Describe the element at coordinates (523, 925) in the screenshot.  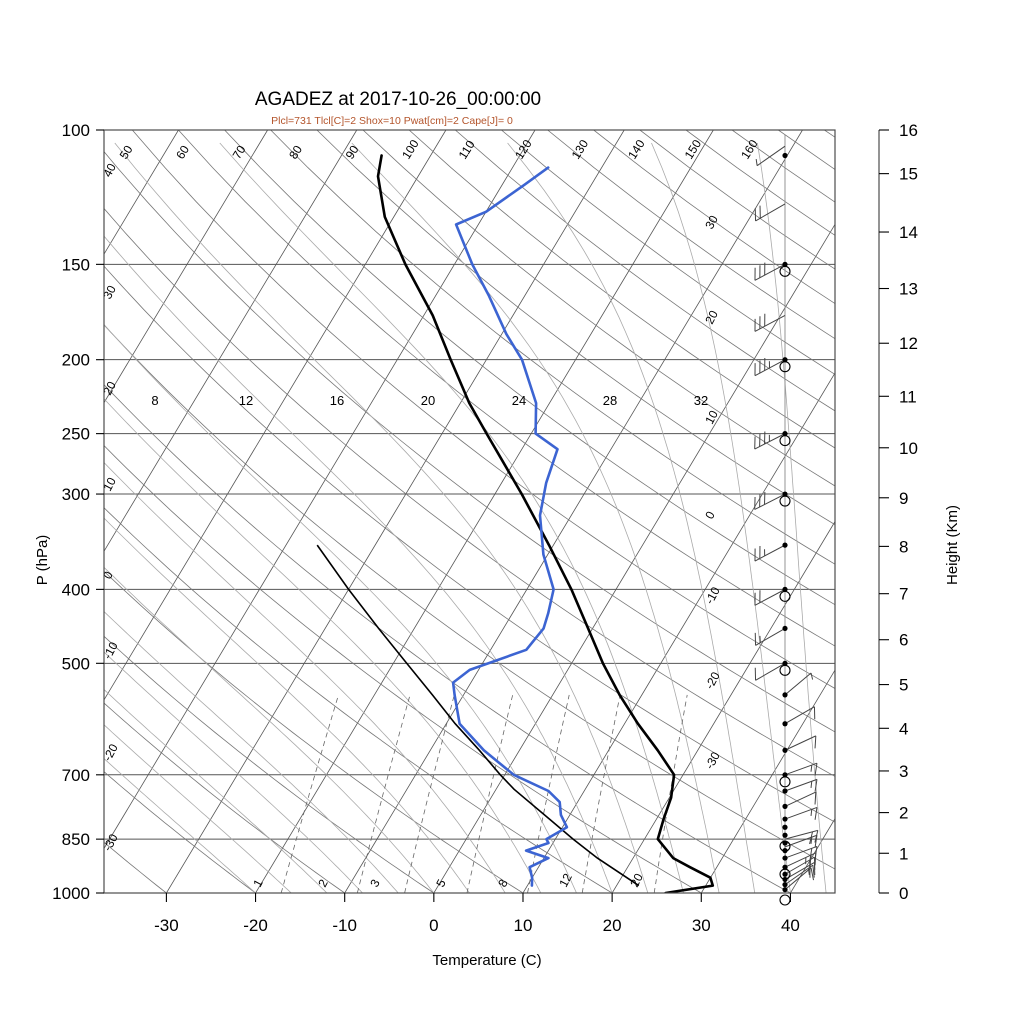
I see `temperature-tick-label: 10` at that location.